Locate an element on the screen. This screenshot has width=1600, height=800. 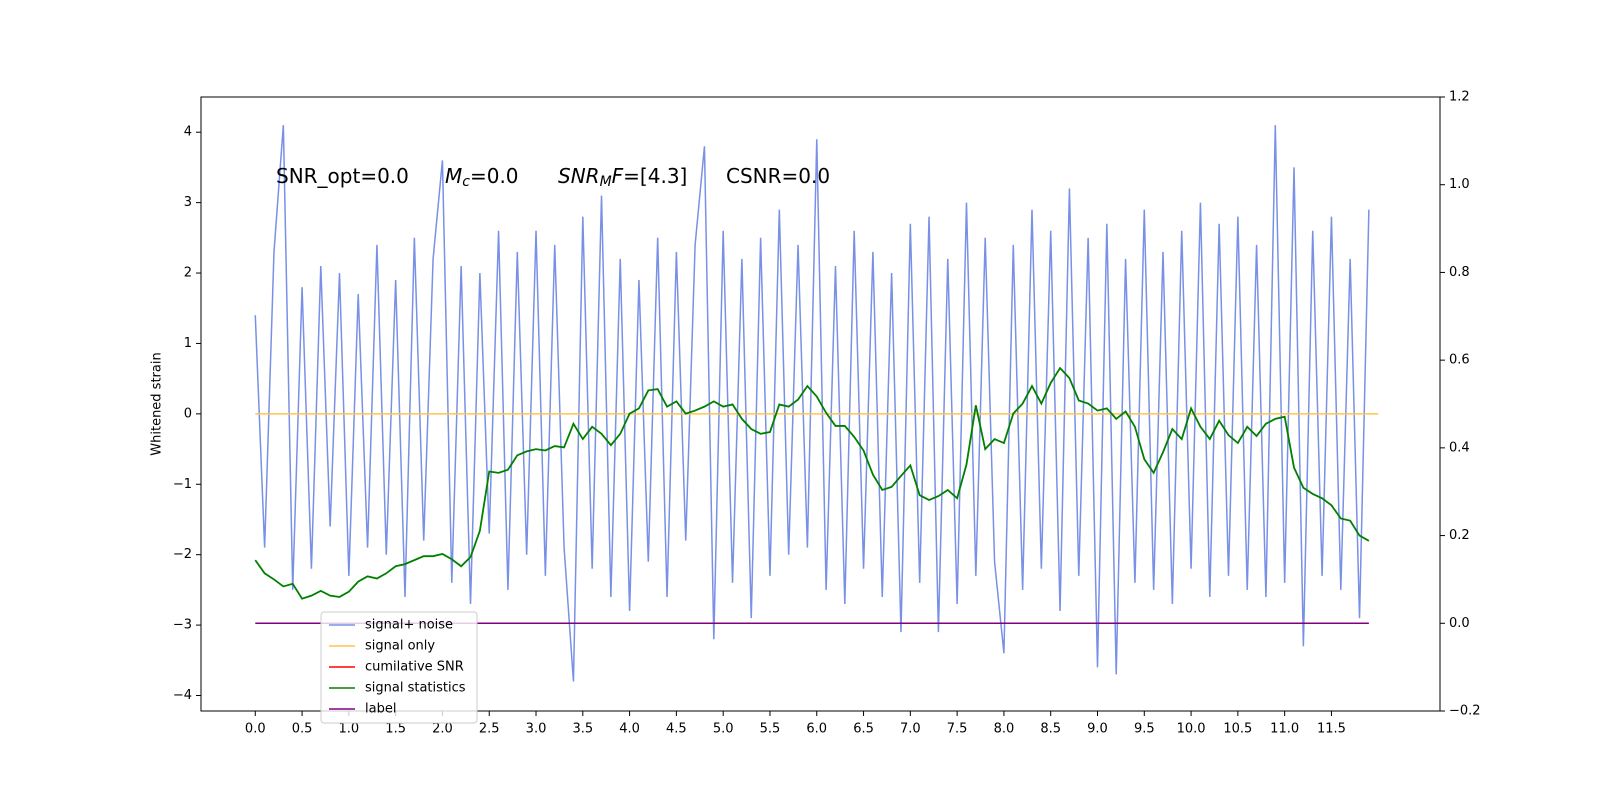
legend-box is located at coordinates (399, 667).